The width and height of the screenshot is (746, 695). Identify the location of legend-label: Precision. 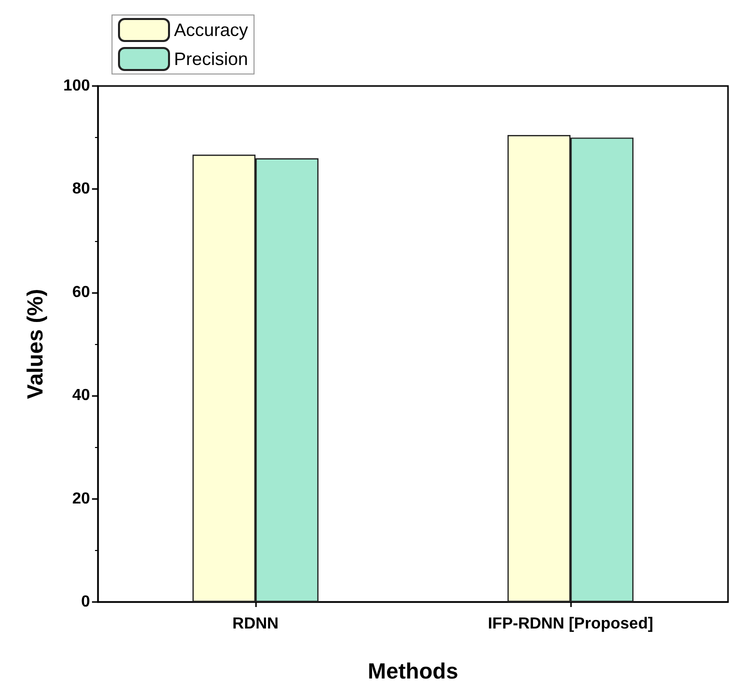
(211, 59).